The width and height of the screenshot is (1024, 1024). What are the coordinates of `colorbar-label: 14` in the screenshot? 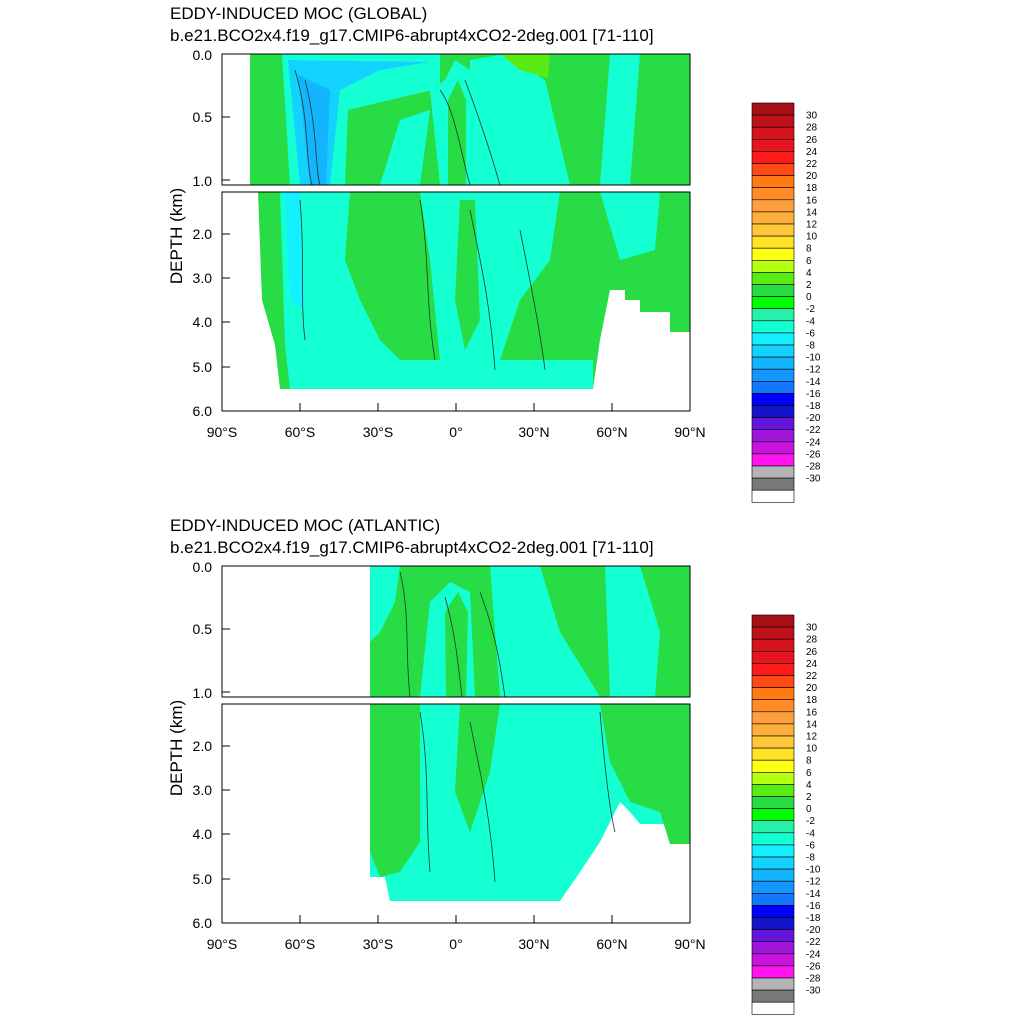 It's located at (812, 724).